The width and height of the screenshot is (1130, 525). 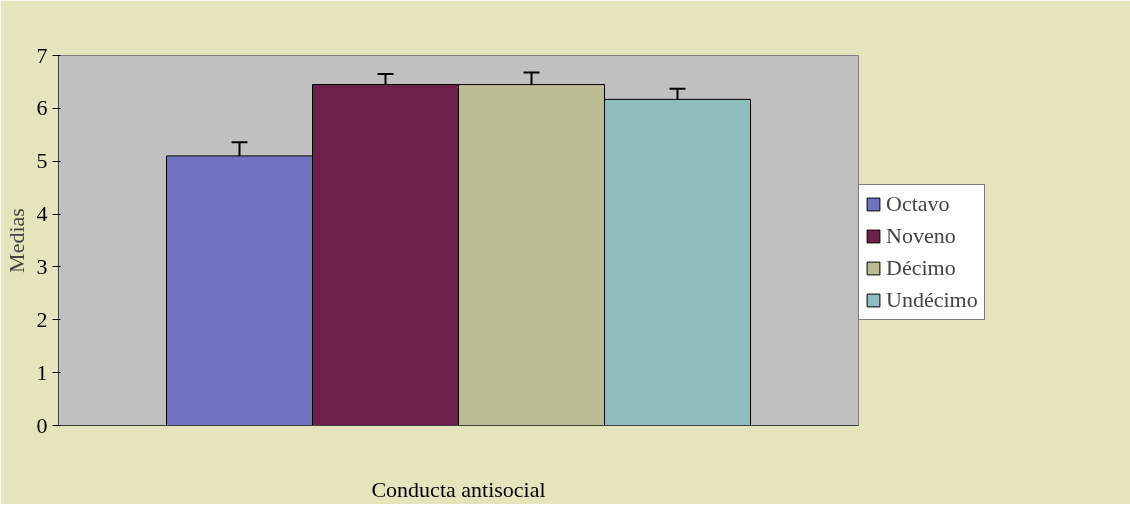 I want to click on y-tick-label: 6, so click(x=42, y=108).